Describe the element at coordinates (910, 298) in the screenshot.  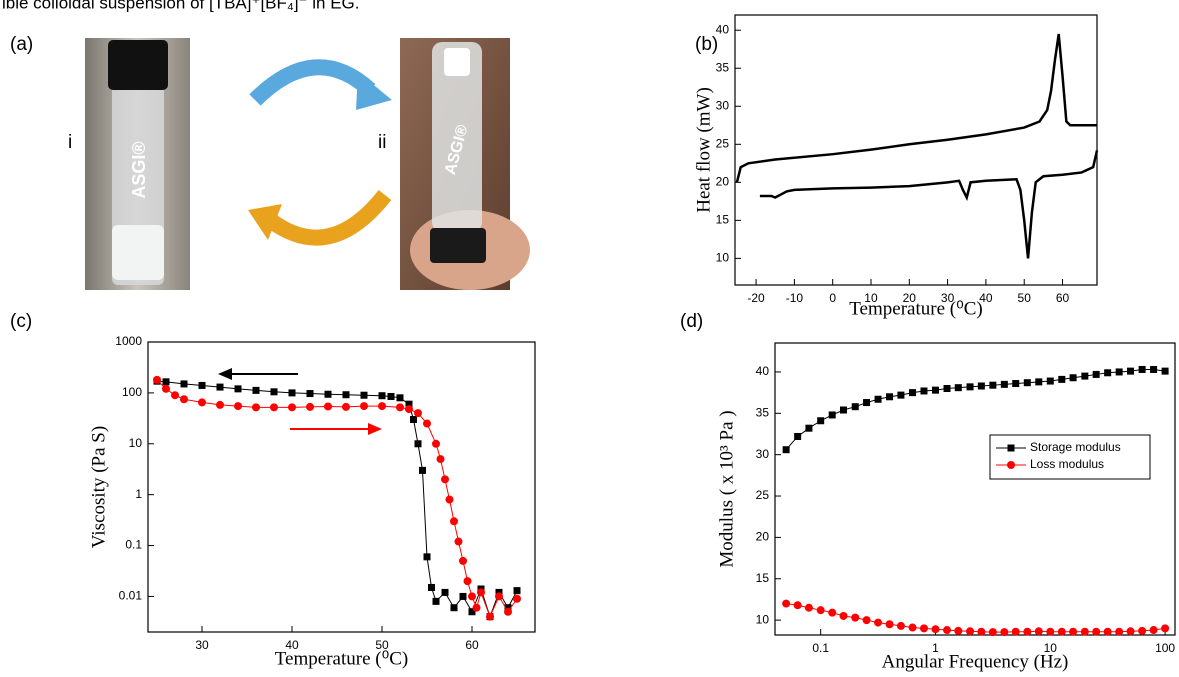
I see `x-tick-label: 20` at that location.